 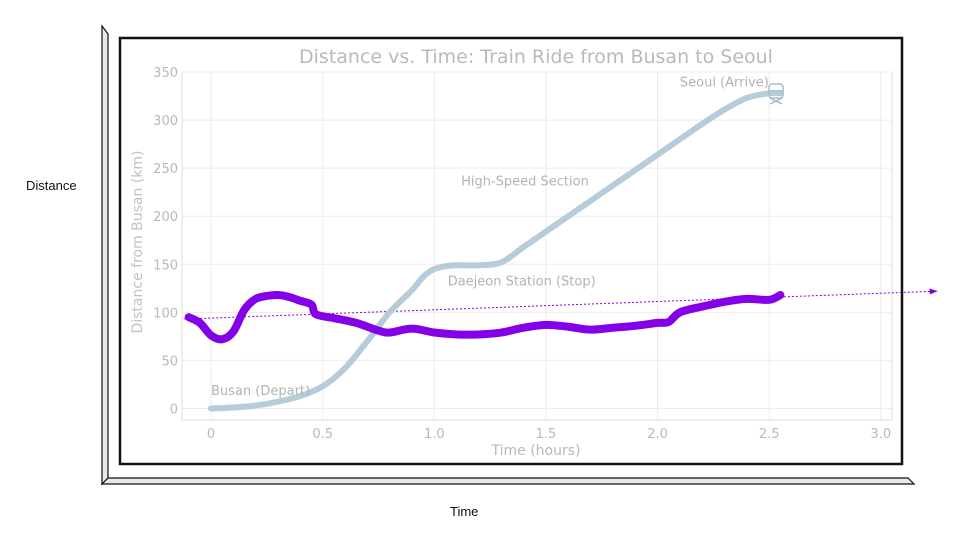 What do you see at coordinates (561, 304) in the screenshot?
I see `trend-arrow` at bounding box center [561, 304].